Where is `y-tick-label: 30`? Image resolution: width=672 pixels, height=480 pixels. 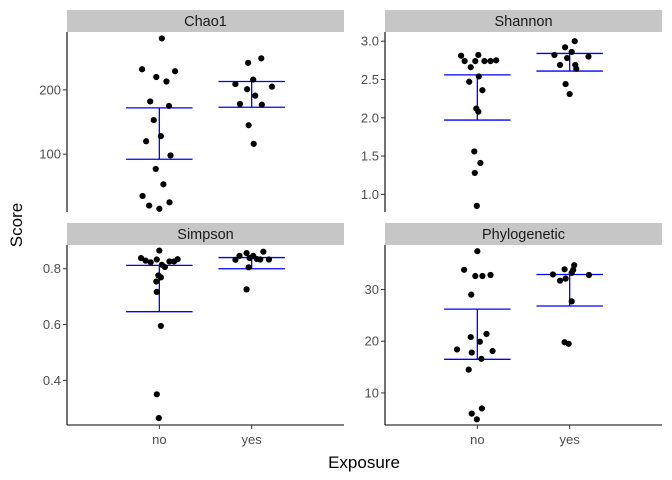
y-tick-label: 30 is located at coordinates (372, 289).